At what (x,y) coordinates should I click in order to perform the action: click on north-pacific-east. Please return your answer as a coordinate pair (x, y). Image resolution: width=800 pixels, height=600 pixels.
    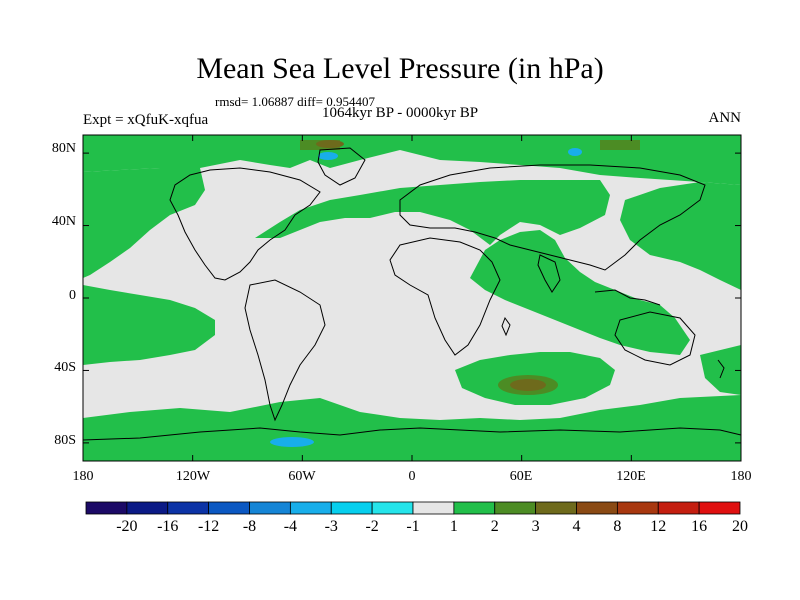
    Looking at the image, I should click on (680, 236).